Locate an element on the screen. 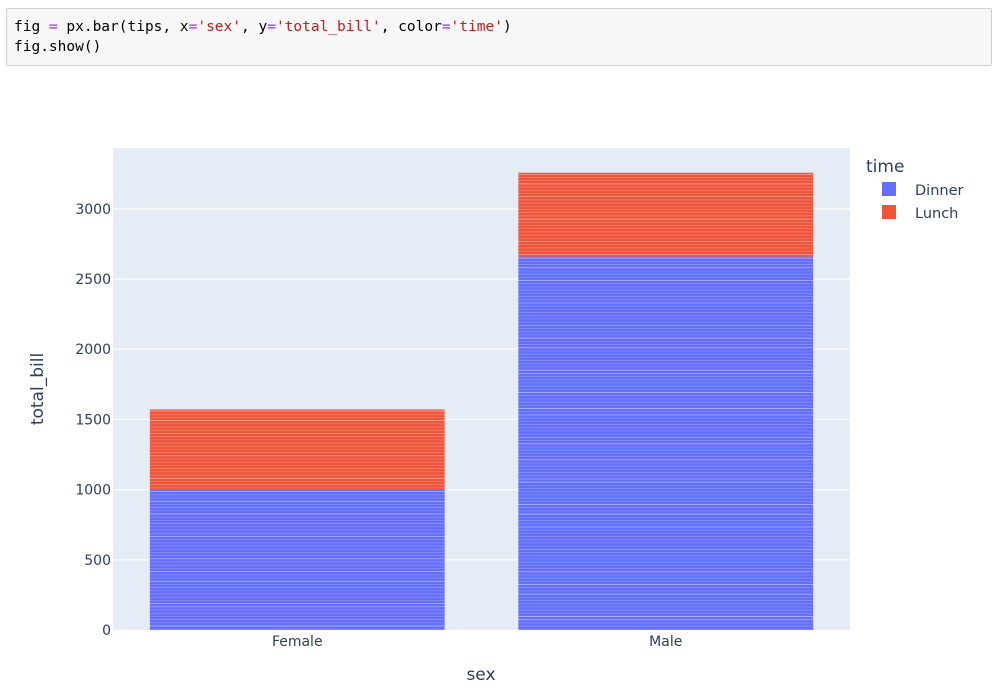 Image resolution: width=1001 pixels, height=693 pixels. code-token: 'total_bill' is located at coordinates (328, 27).